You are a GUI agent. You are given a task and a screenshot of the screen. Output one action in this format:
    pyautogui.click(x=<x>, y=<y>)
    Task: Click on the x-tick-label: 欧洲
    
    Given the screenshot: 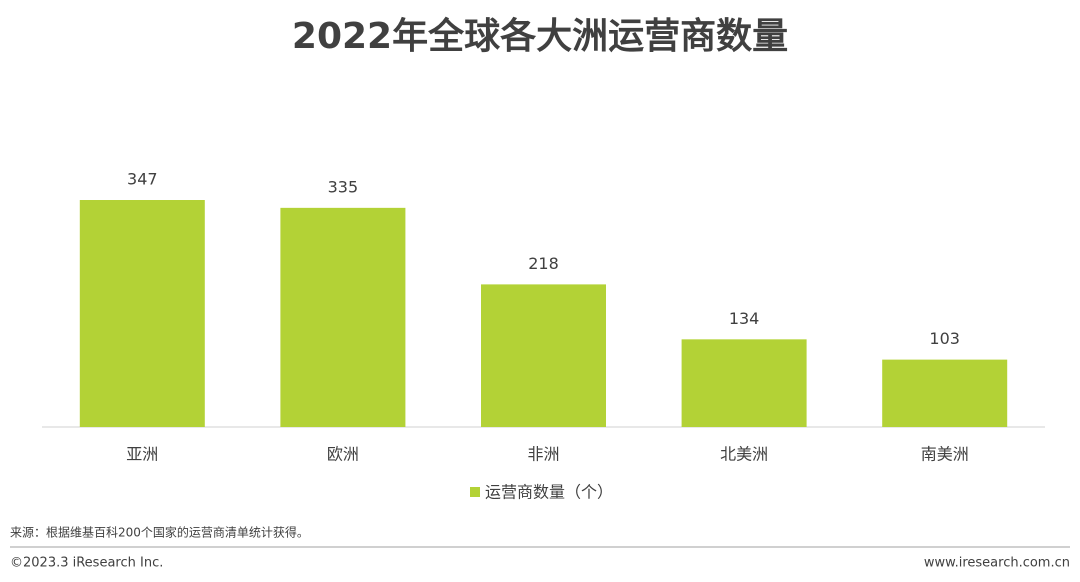 What is the action you would take?
    pyautogui.click(x=343, y=454)
    